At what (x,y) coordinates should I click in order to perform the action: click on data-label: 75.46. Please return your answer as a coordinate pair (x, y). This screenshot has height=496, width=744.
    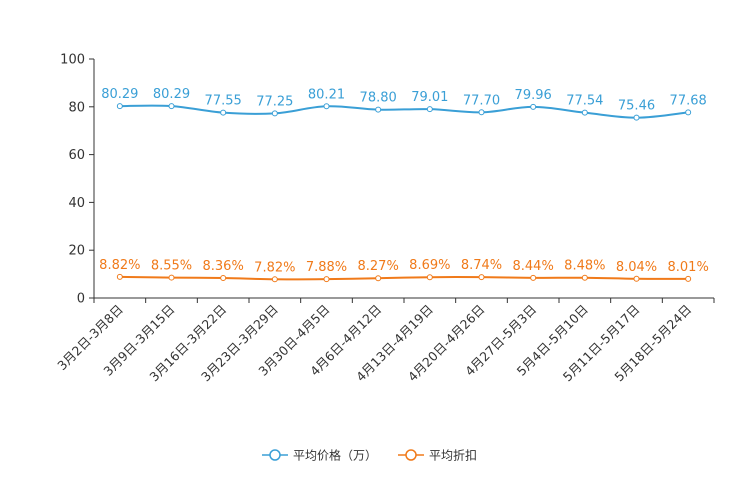
    Looking at the image, I should click on (636, 106).